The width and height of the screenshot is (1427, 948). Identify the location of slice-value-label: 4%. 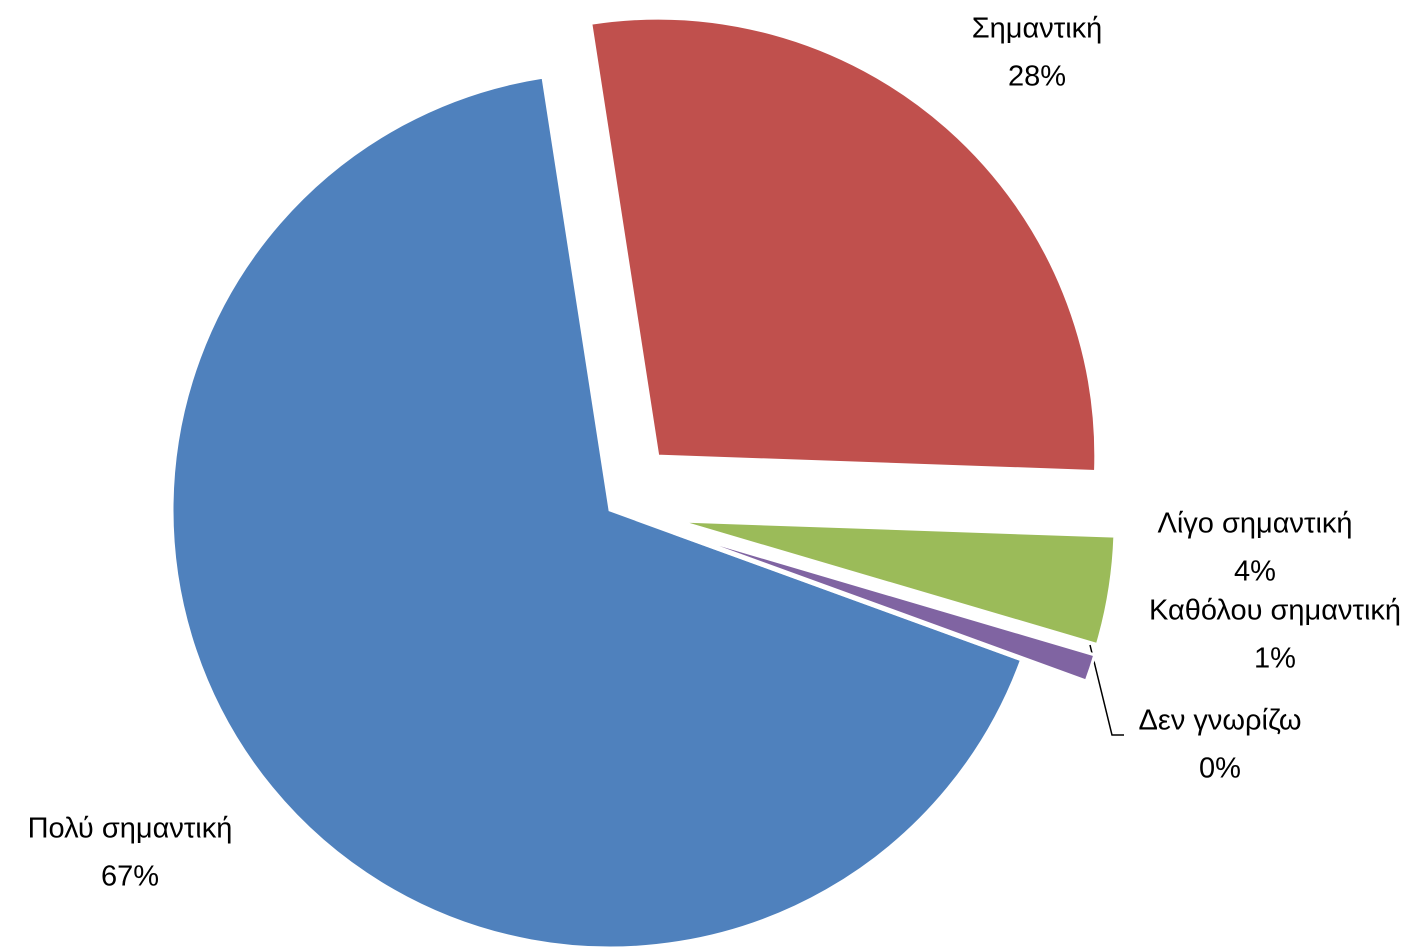
(1255, 572).